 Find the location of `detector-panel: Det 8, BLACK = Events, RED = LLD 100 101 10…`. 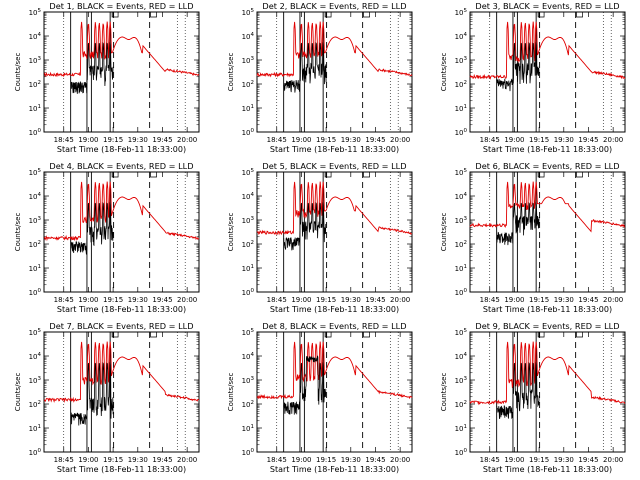

detector-panel: Det 8, BLACK = Events, RED = LLD 100 101 10… is located at coordinates (319, 400).